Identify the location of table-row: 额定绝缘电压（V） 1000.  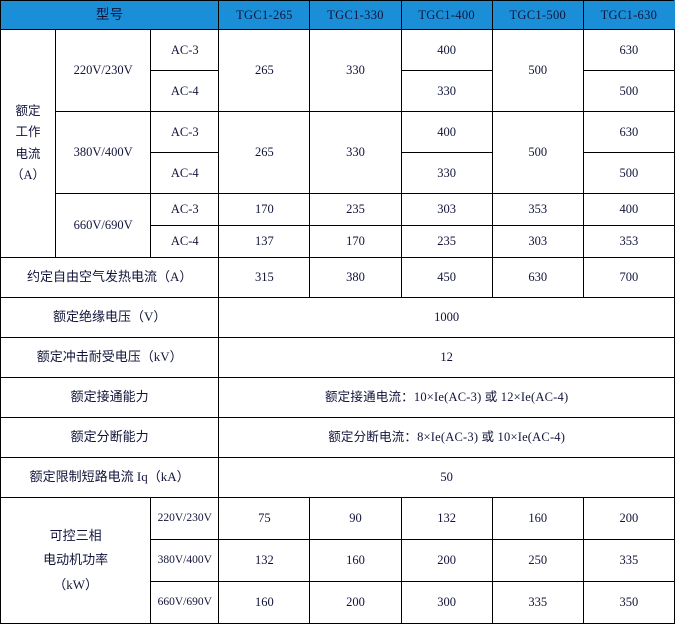
(337, 317).